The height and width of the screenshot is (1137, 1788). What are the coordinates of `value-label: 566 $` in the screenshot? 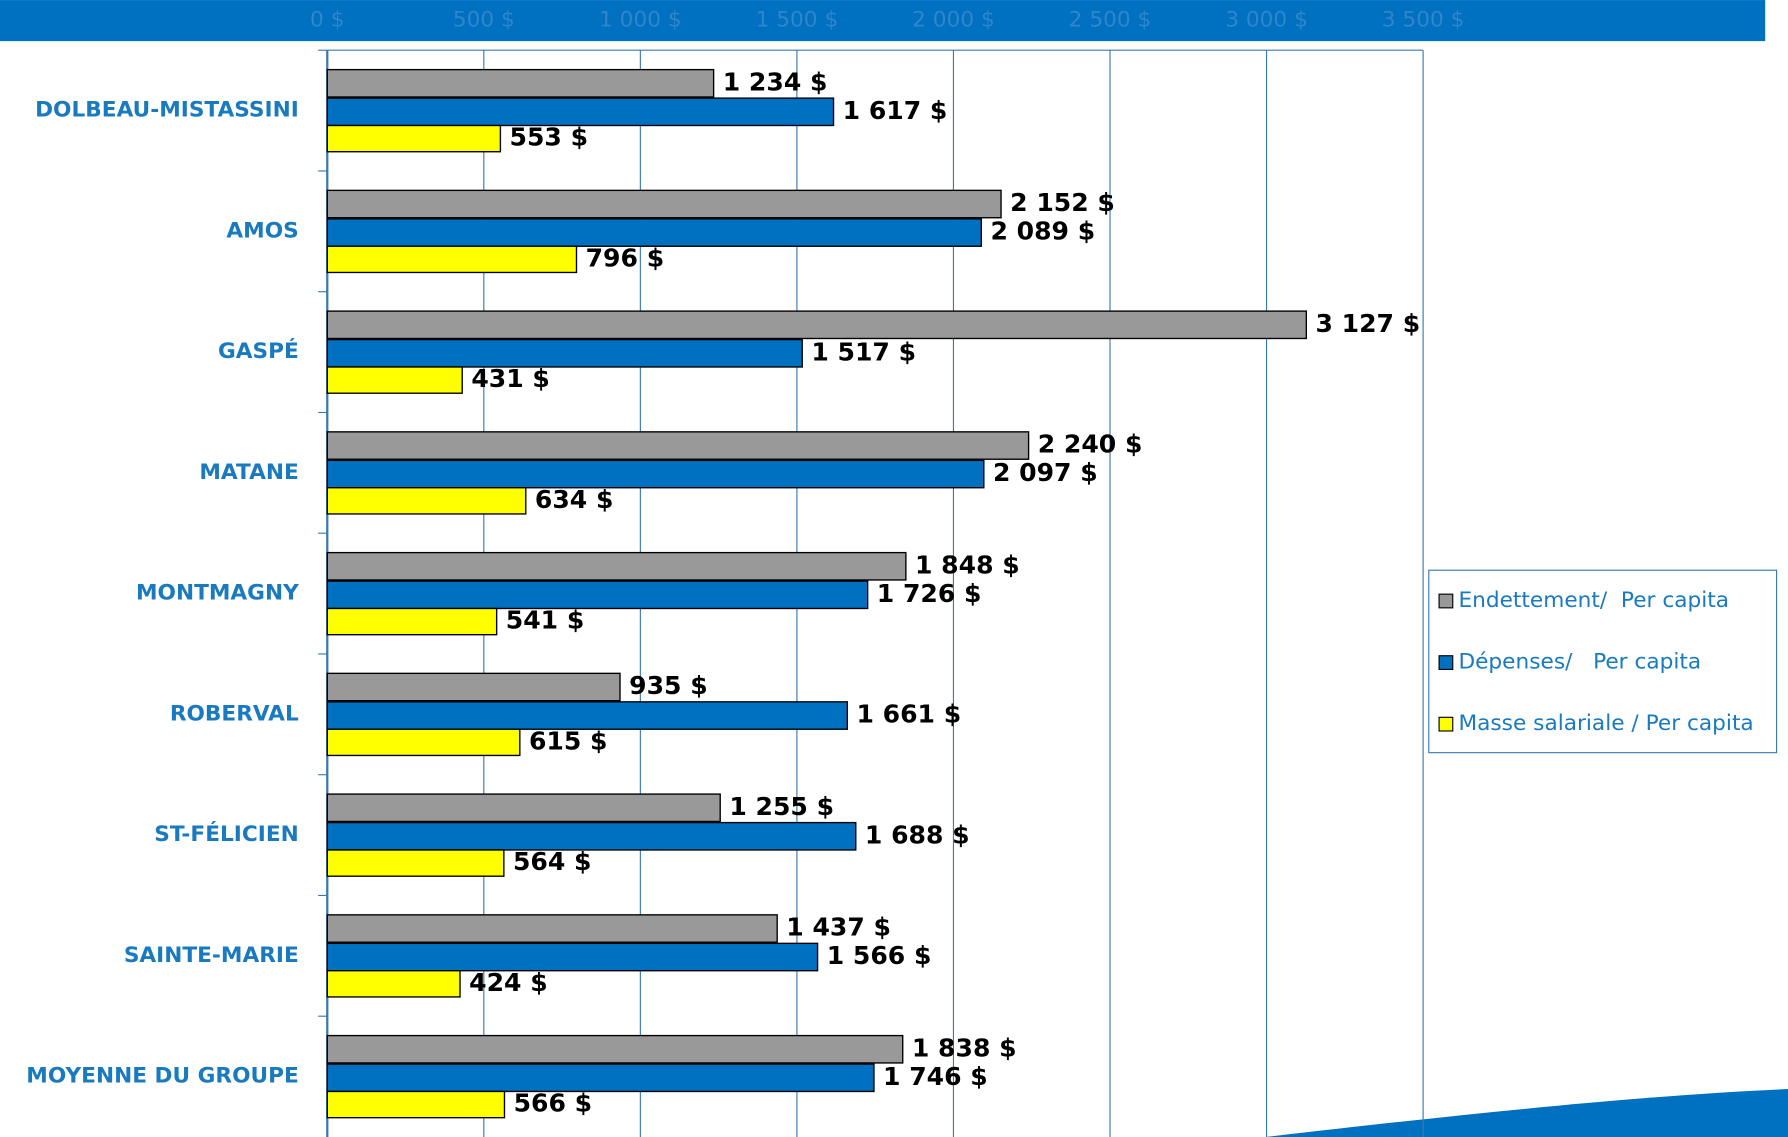 It's located at (553, 1103).